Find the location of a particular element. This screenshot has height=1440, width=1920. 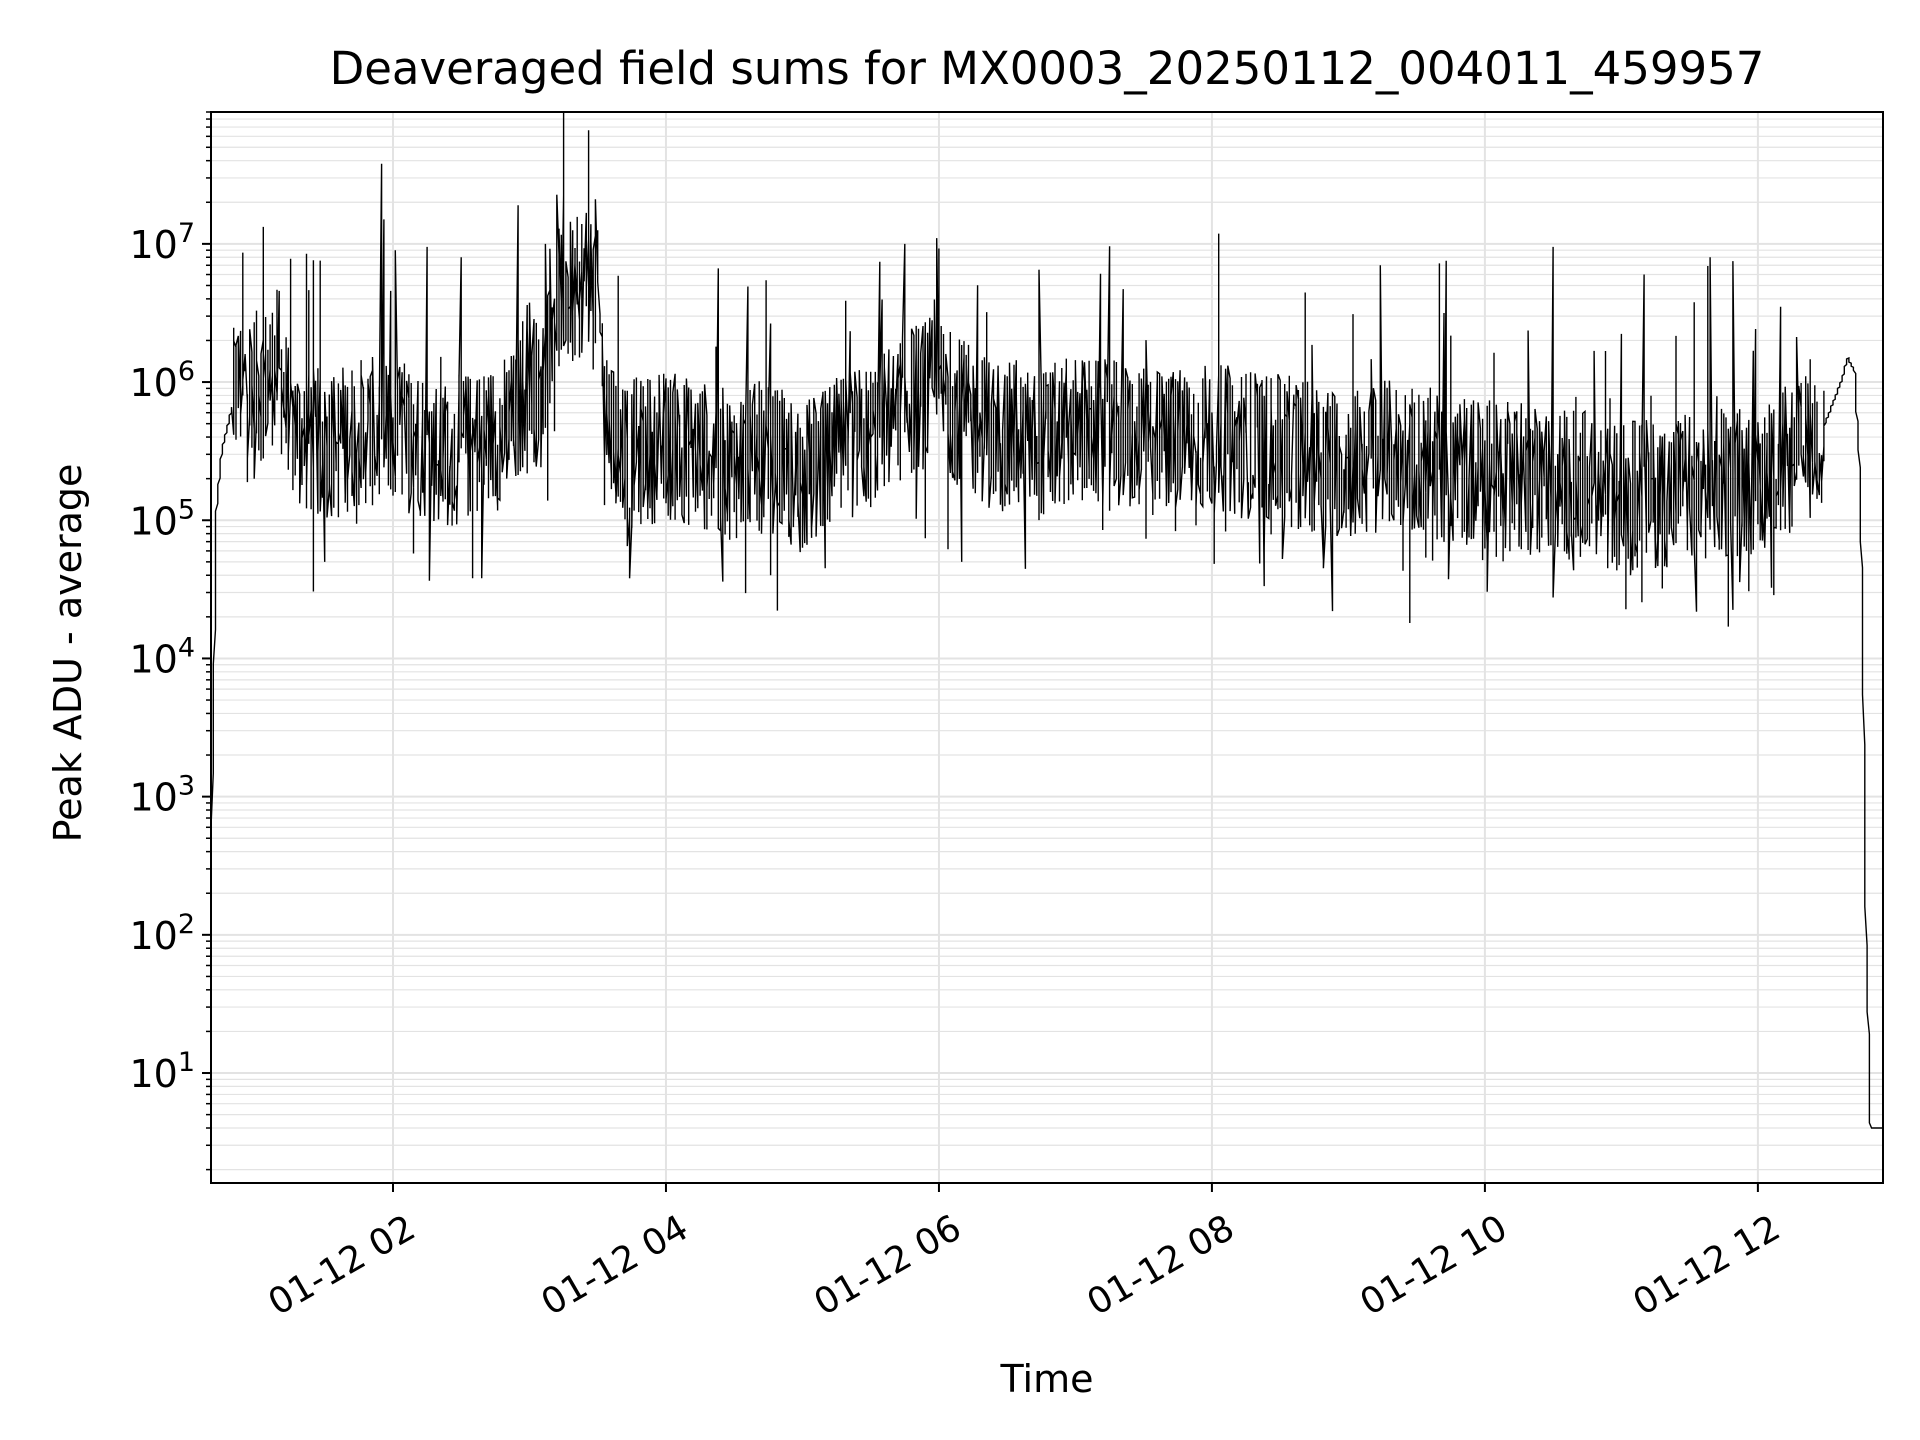

y-tick-label: 10² is located at coordinates (162, 933).